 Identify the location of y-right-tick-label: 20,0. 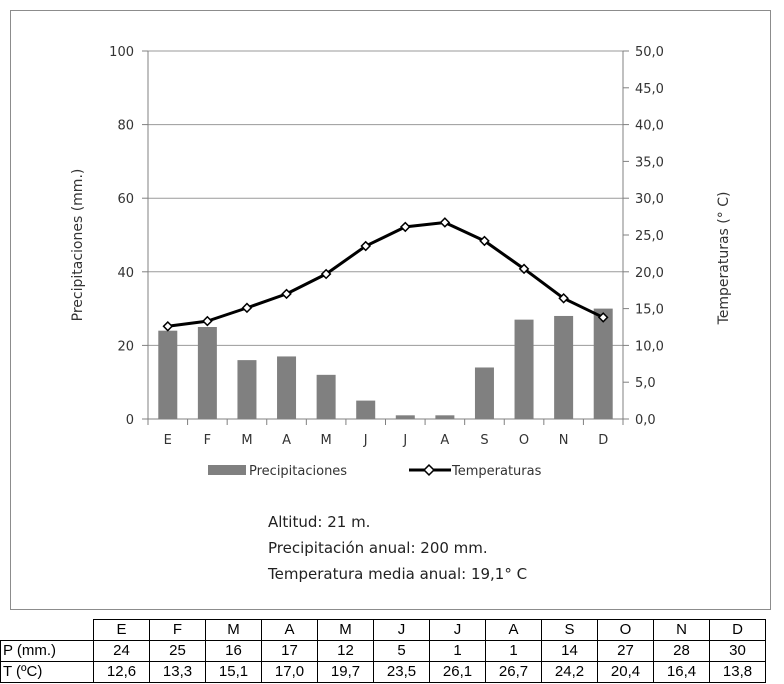
(649, 273).